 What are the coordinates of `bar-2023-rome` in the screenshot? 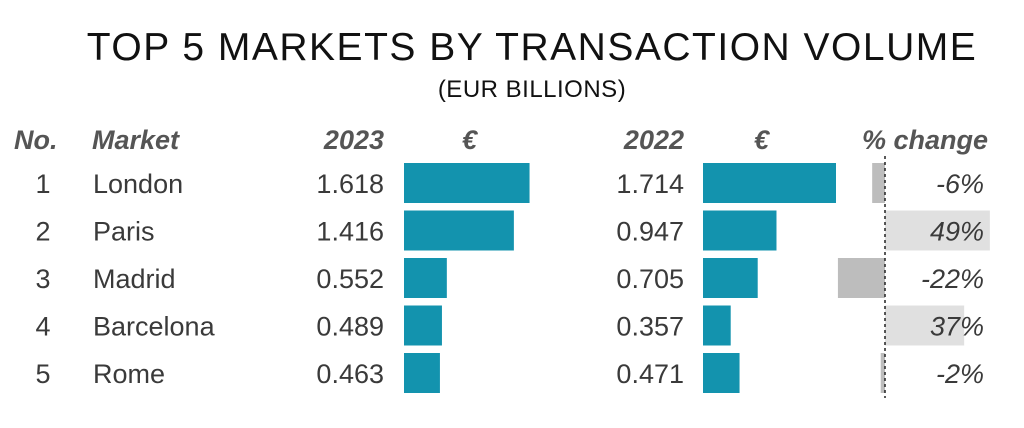 It's located at (422, 373).